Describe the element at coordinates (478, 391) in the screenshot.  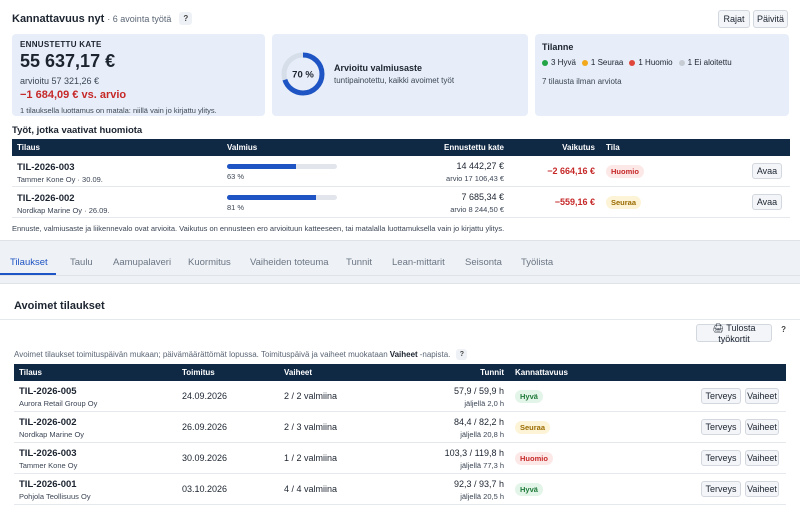
I see `hours-value: 57,9 / 59,9 h` at that location.